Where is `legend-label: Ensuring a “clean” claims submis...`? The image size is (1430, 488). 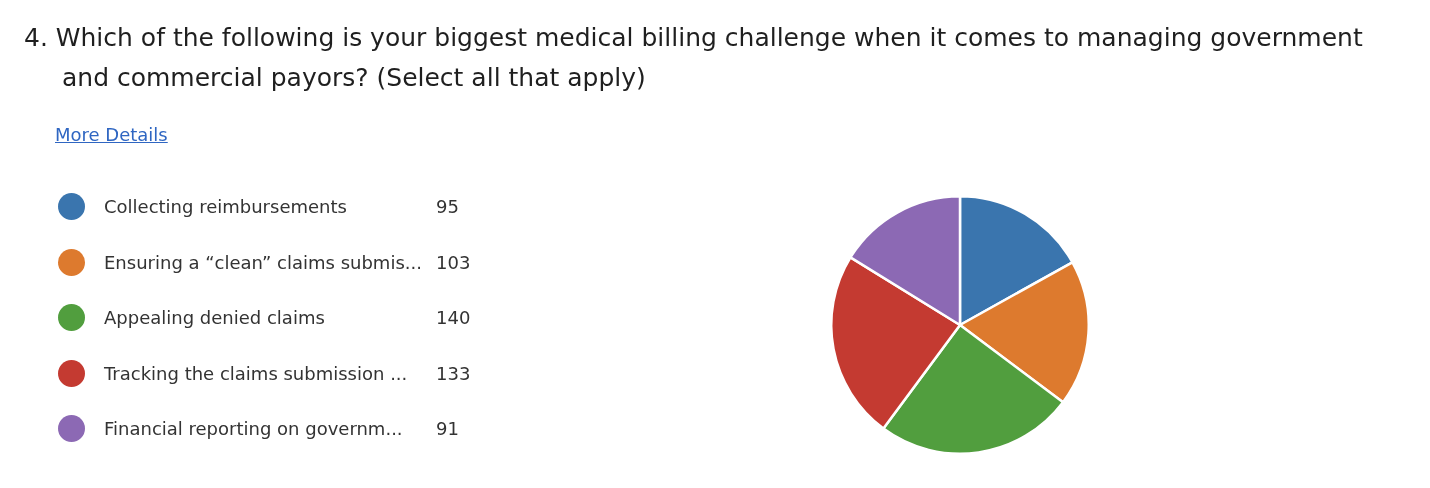
legend-label: Ensuring a “clean” claims submis... is located at coordinates (263, 262).